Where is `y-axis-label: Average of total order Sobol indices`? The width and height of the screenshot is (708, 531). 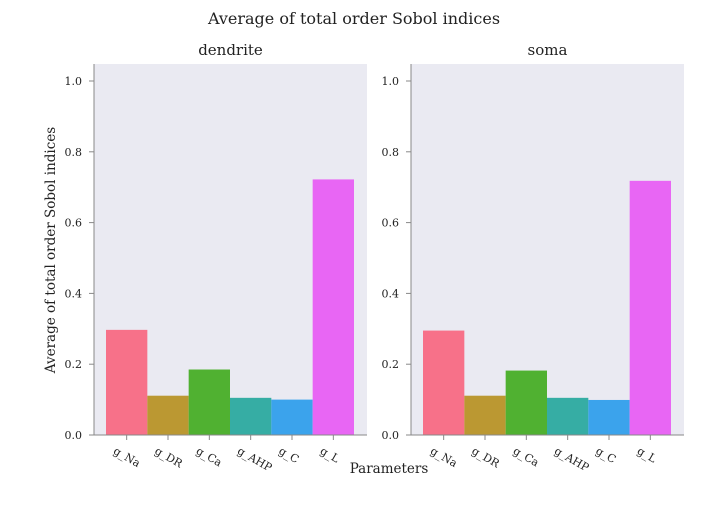 y-axis-label: Average of total order Sobol indices is located at coordinates (51, 251).